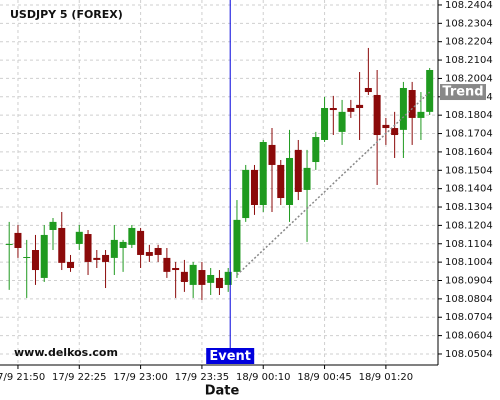  Describe the element at coordinates (202, 377) in the screenshot. I see `x-tick-label: 17/9 23:35` at that location.